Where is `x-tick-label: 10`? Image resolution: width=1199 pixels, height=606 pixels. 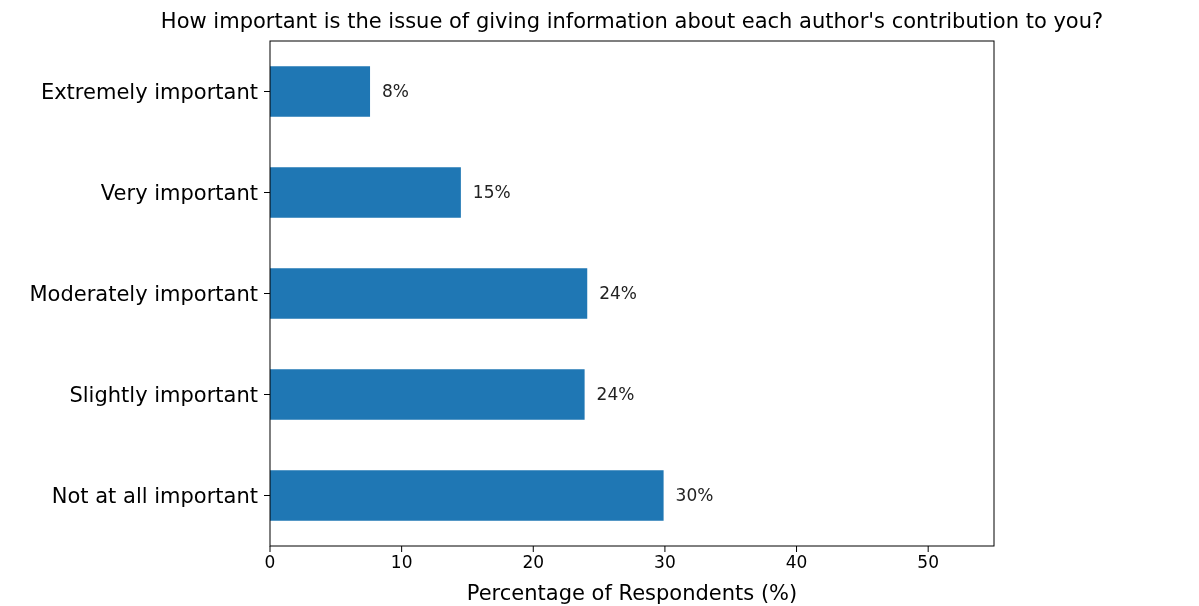 x-tick-label: 10 is located at coordinates (401, 562).